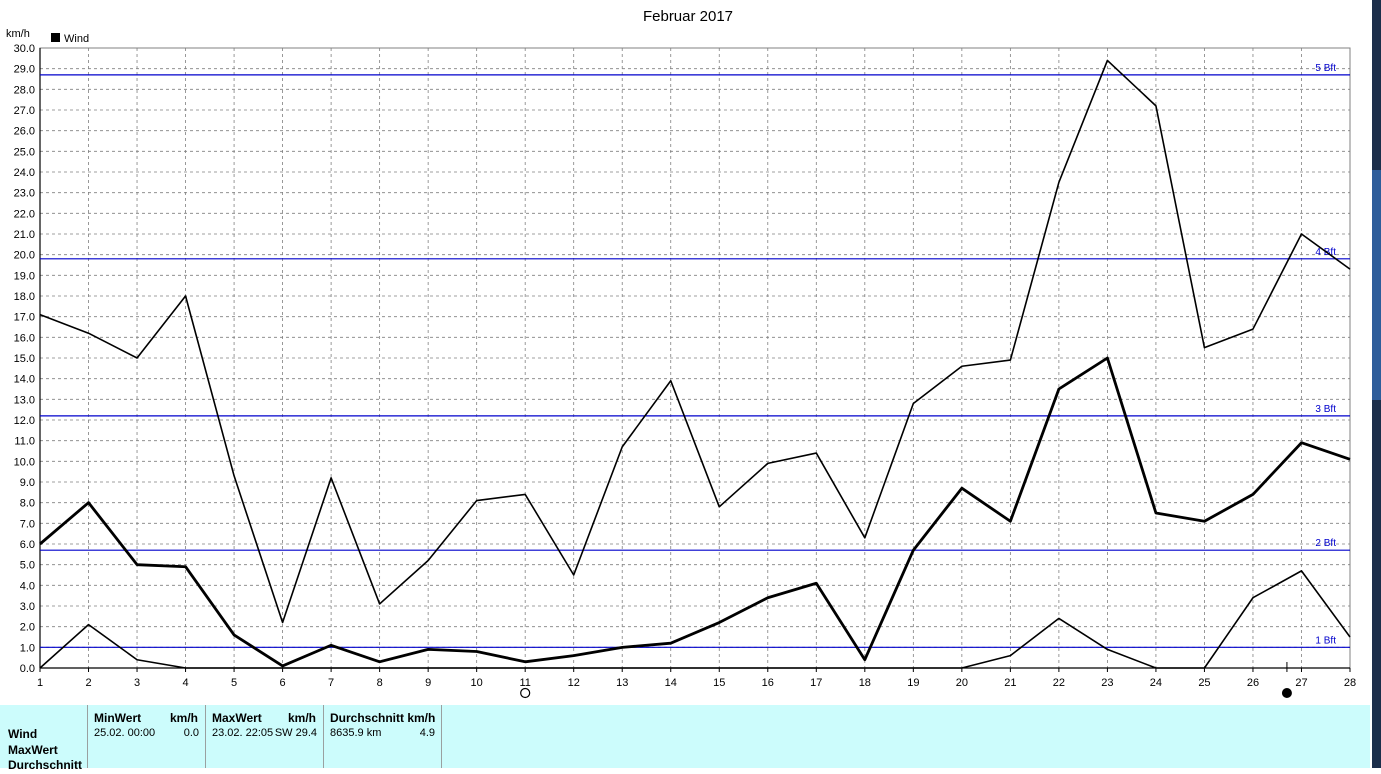 Image resolution: width=1381 pixels, height=774 pixels. I want to click on x-tick-label: 13, so click(622, 683).